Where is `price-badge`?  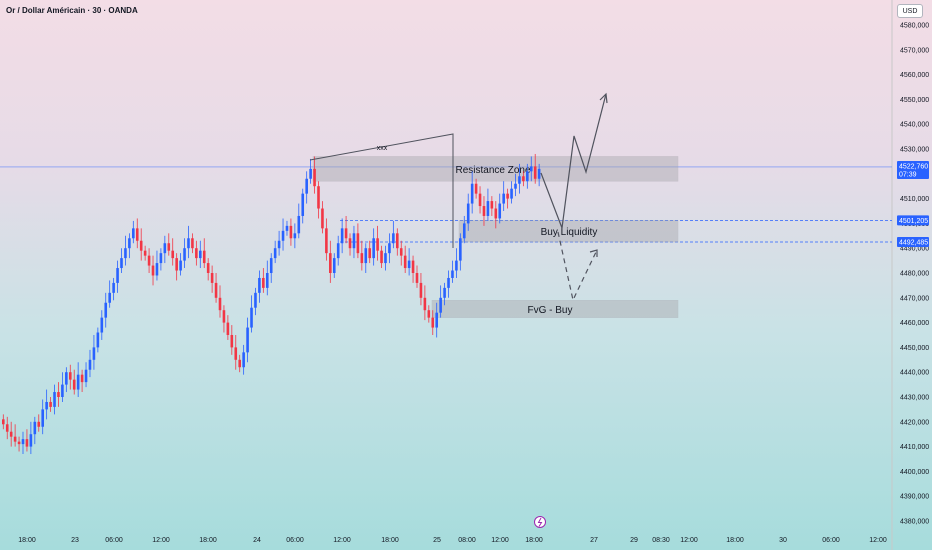 price-badge is located at coordinates (913, 169).